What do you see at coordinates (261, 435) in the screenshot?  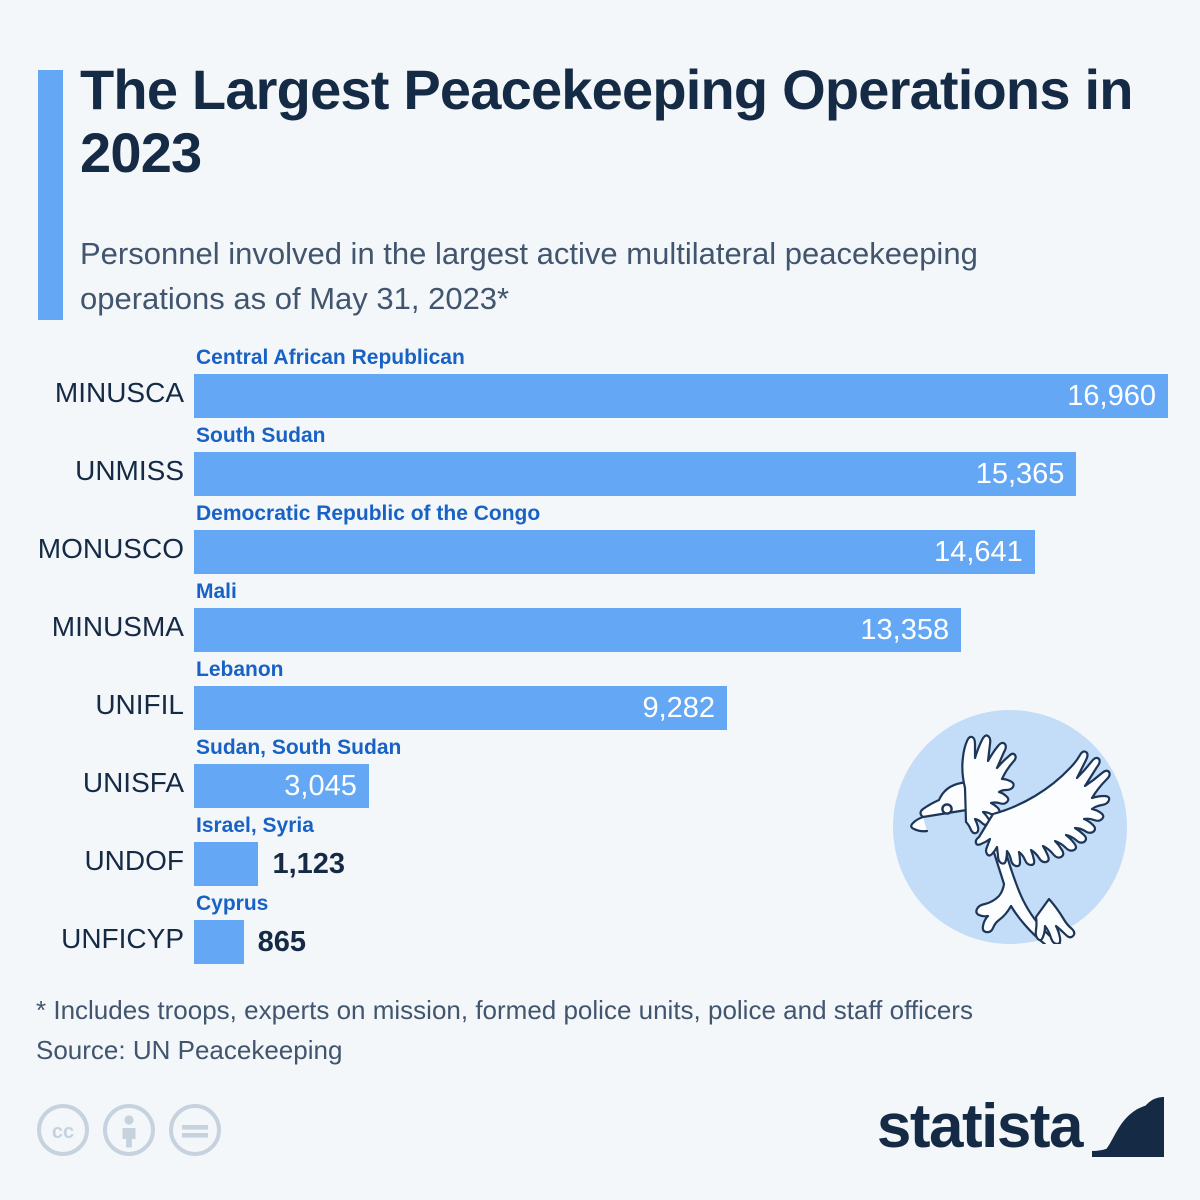 I see `country-label: South Sudan` at bounding box center [261, 435].